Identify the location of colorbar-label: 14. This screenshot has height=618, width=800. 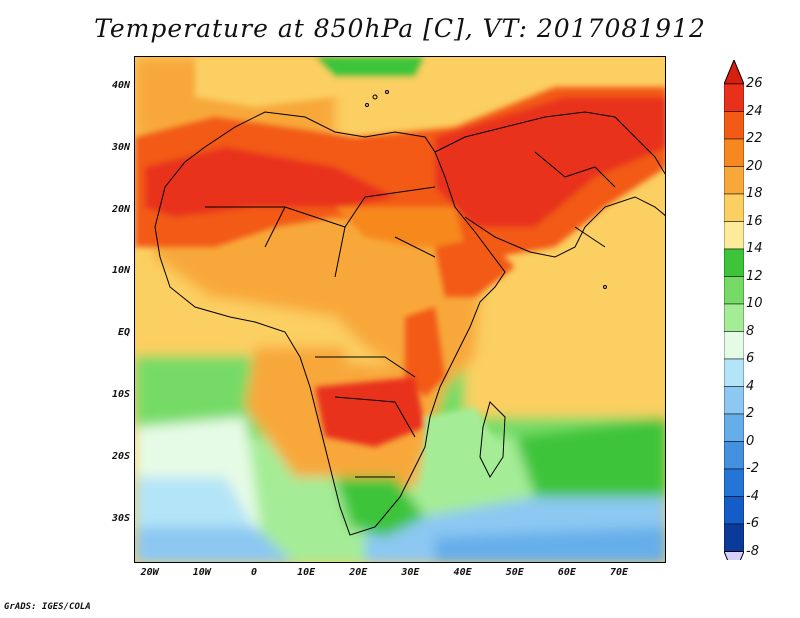
(754, 248).